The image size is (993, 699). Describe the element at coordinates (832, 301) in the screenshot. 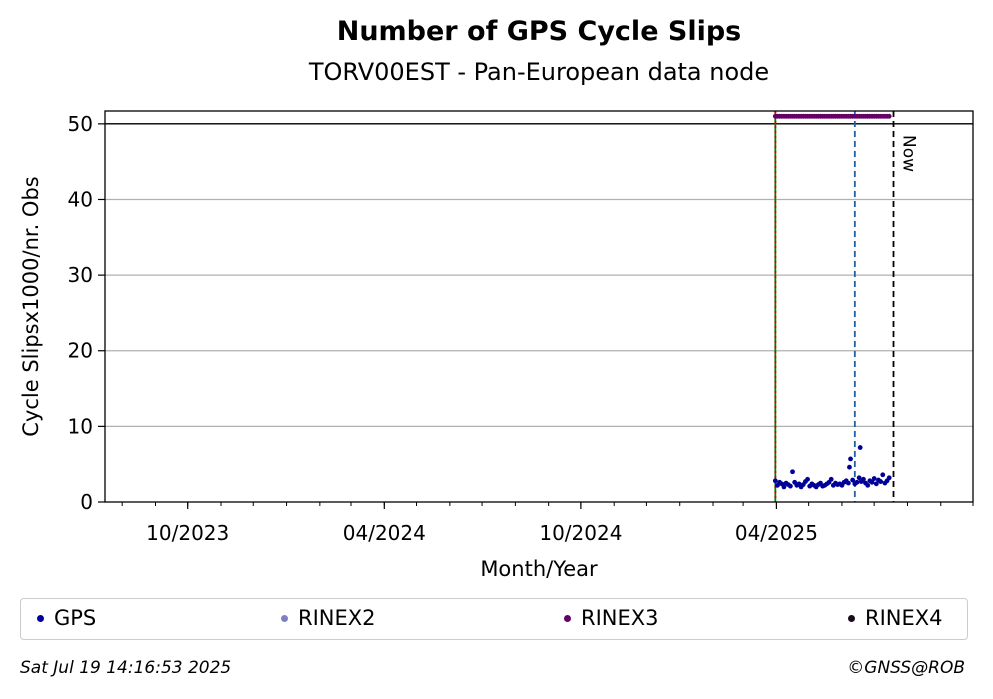

I see `data-points` at that location.